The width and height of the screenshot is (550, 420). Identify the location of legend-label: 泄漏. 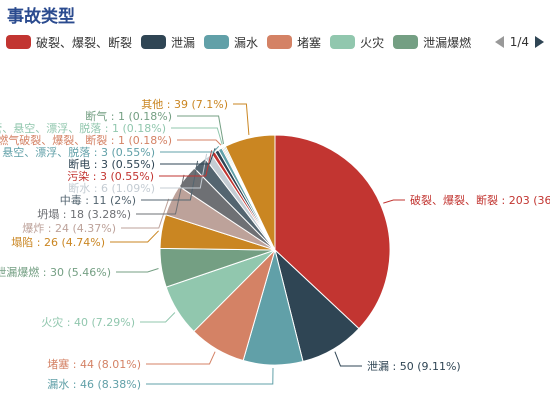
(183, 42).